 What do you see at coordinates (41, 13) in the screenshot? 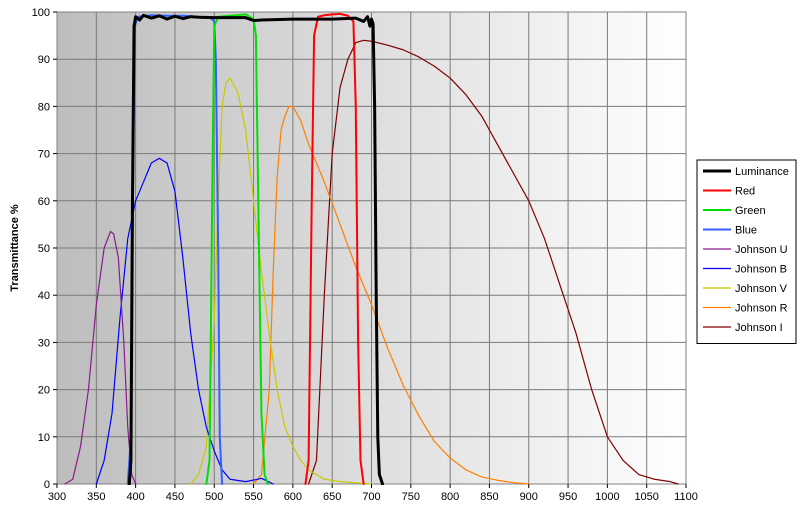
I see `y-tick-label: 100` at bounding box center [41, 13].